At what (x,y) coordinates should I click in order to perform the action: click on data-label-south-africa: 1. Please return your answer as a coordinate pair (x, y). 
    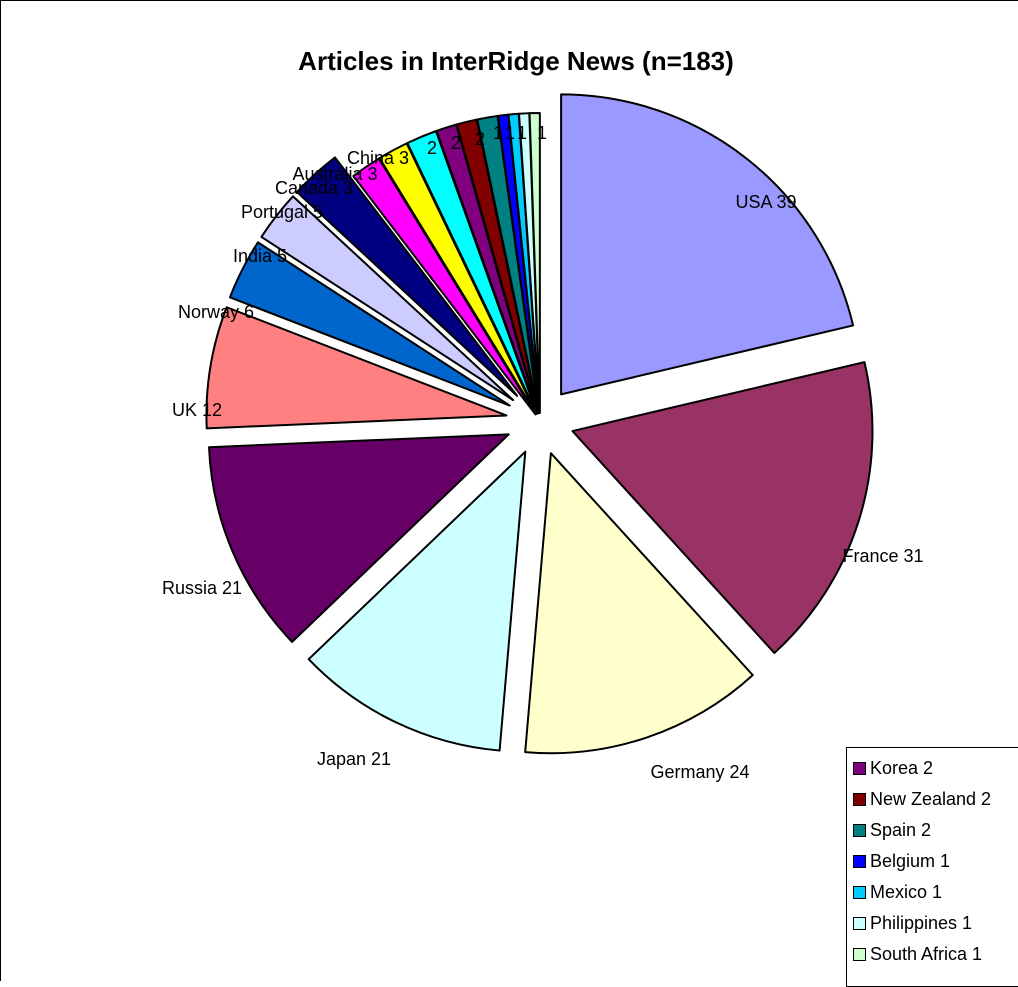
    Looking at the image, I should click on (542, 133).